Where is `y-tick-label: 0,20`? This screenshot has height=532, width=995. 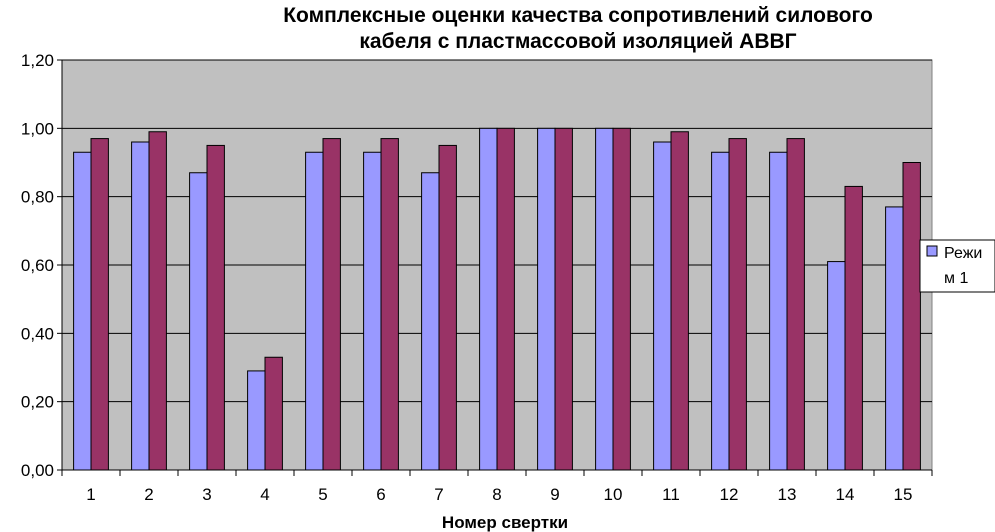 y-tick-label: 0,20 is located at coordinates (37, 402).